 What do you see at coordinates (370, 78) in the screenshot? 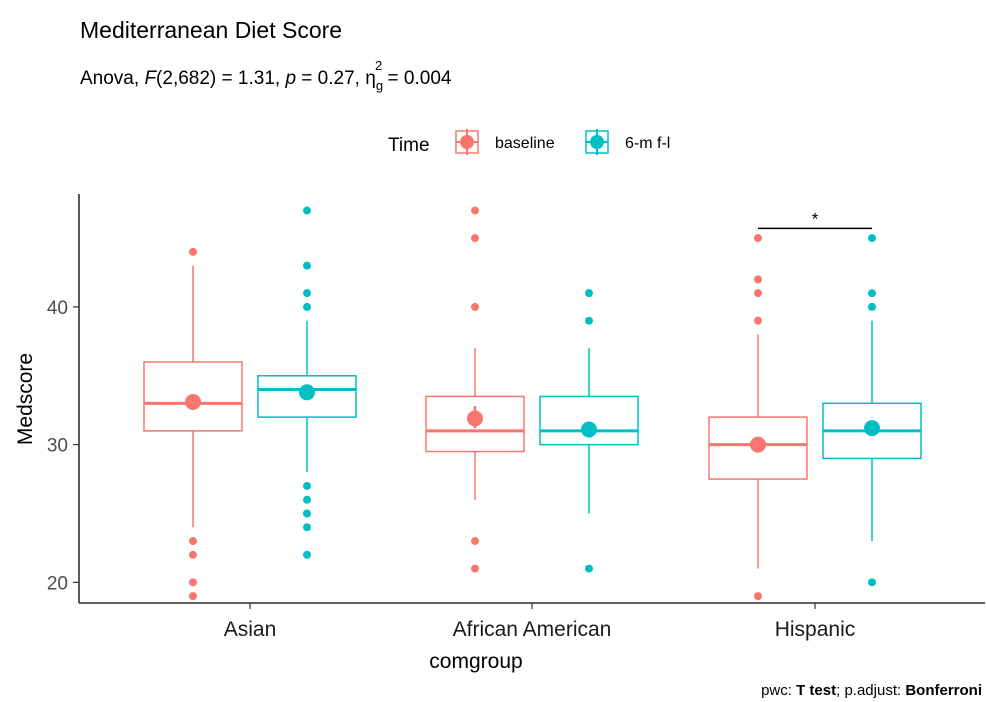
I see `subtitle-eta: η` at bounding box center [370, 78].